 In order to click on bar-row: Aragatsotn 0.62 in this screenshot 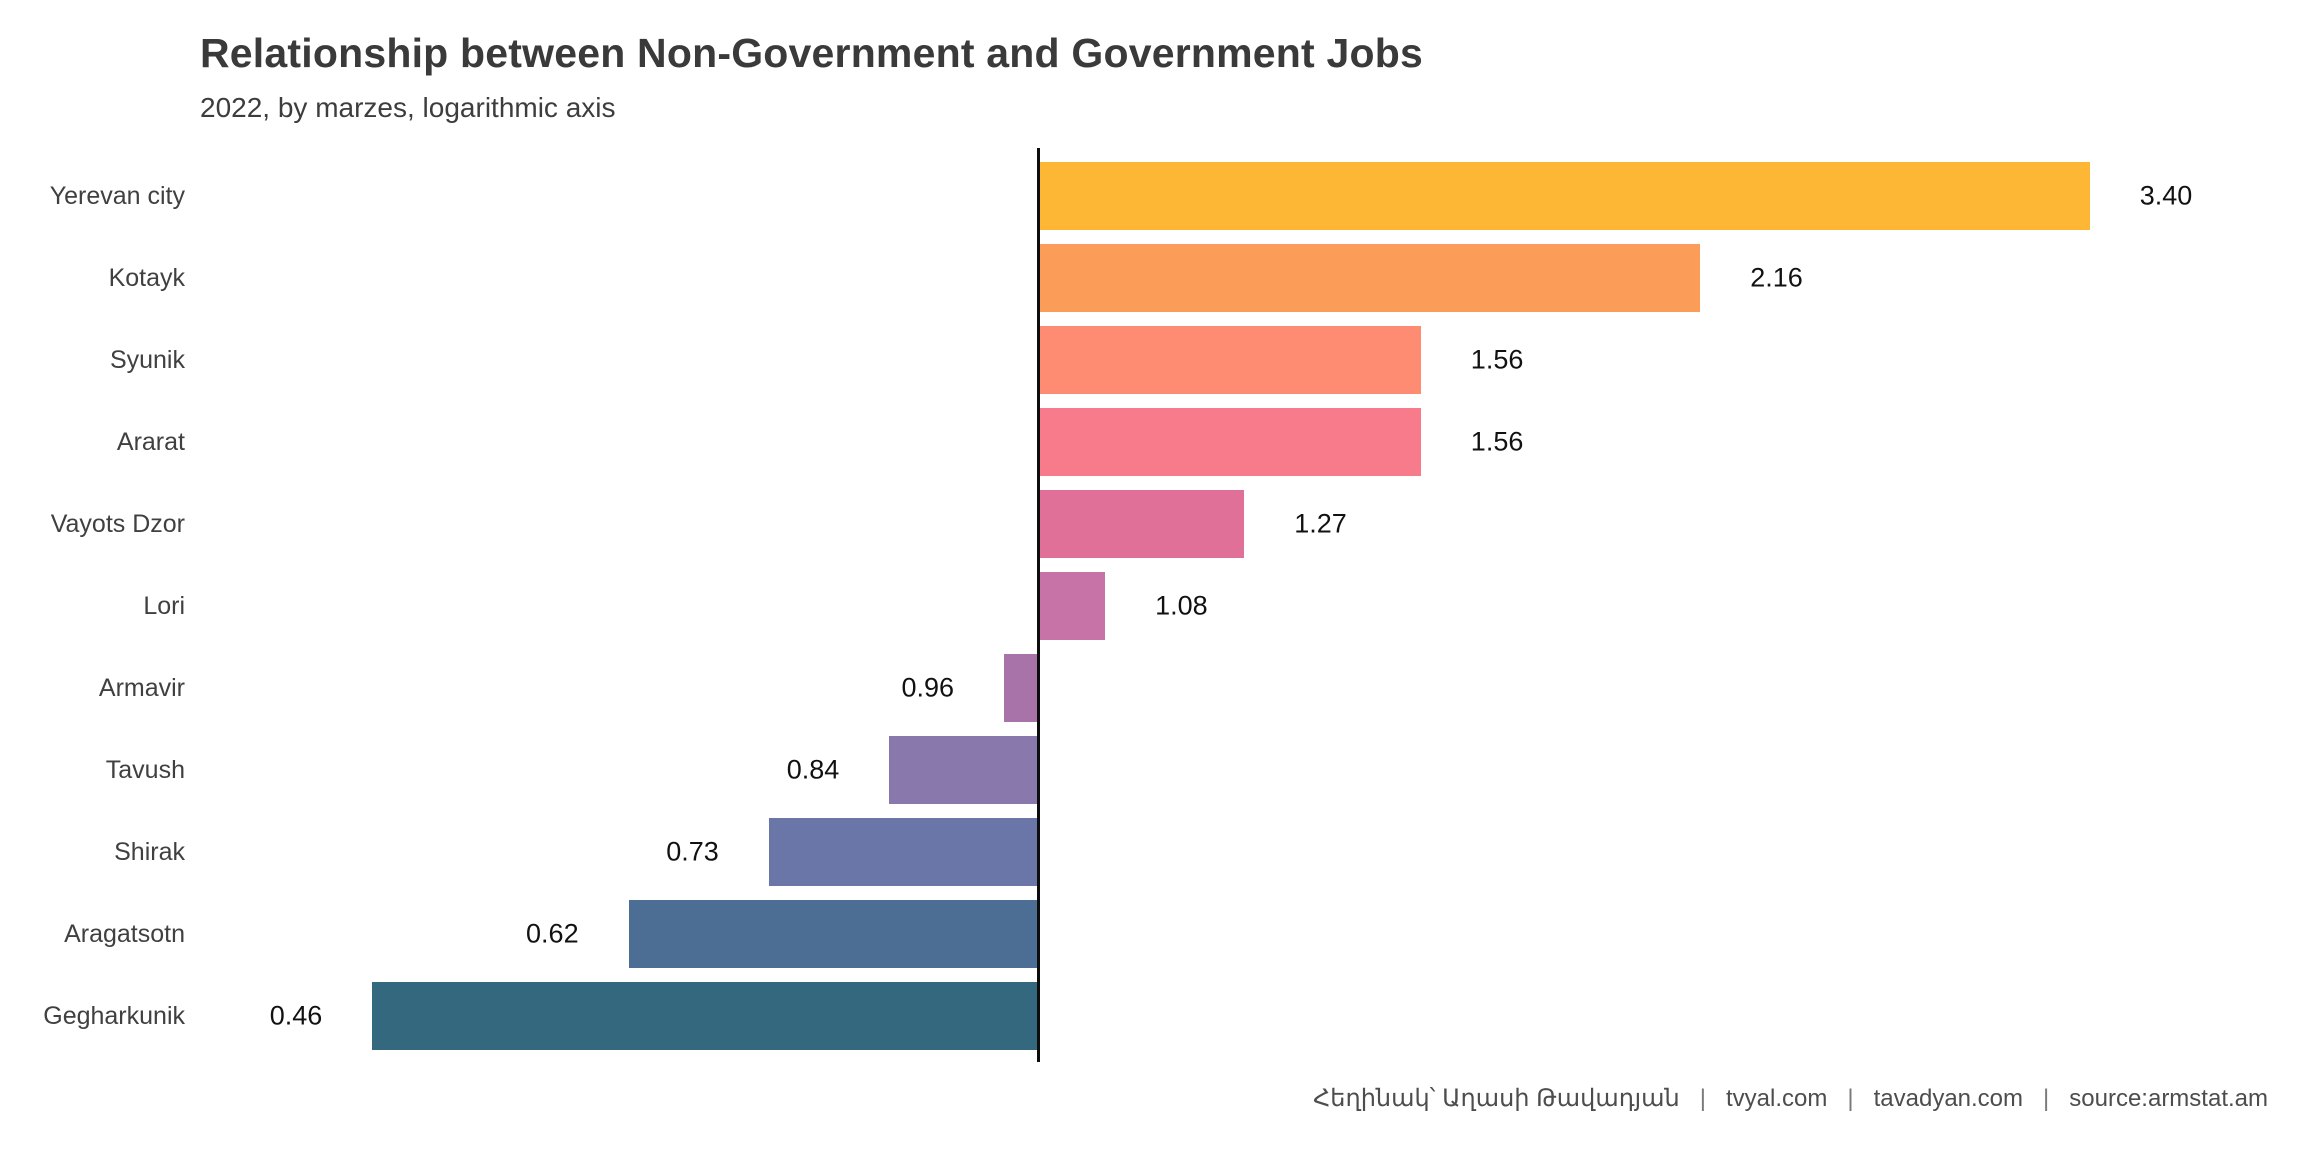, I will do `click(1152, 934)`.